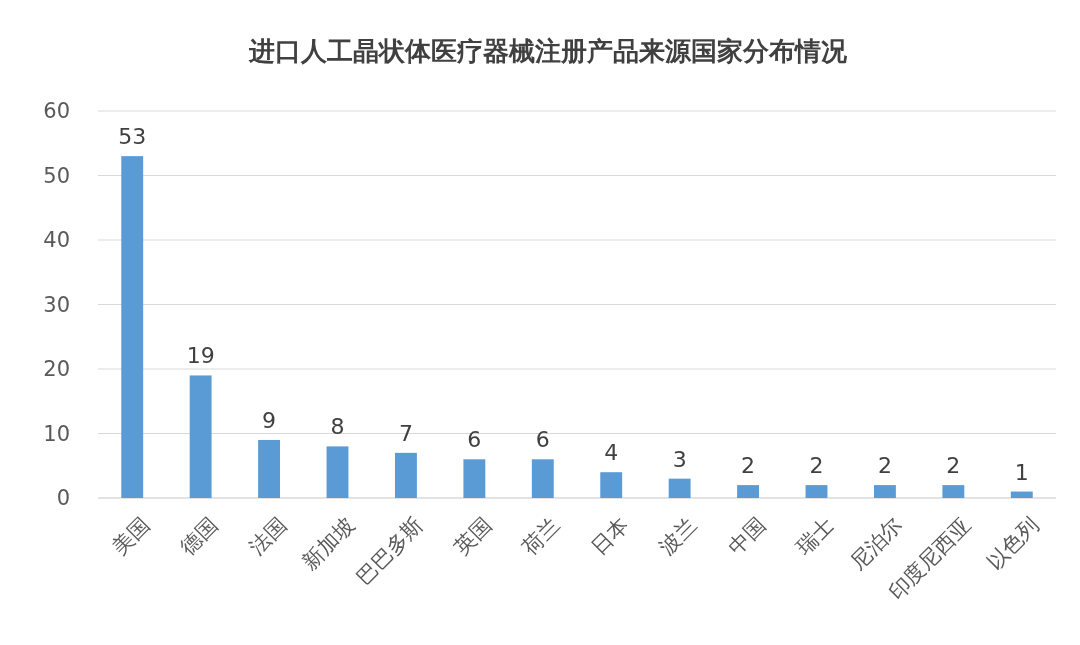  What do you see at coordinates (337, 427) in the screenshot?
I see `data-label: 8` at bounding box center [337, 427].